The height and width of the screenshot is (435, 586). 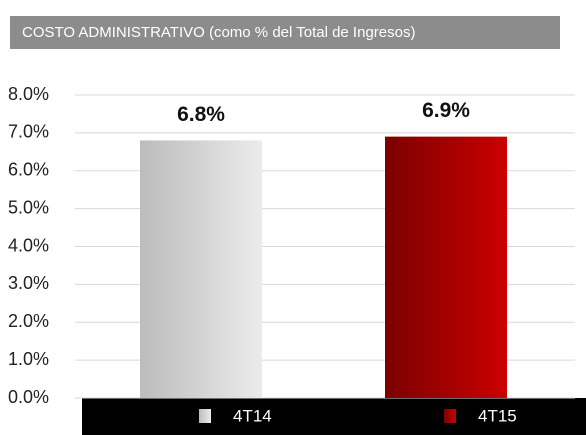 What do you see at coordinates (28, 321) in the screenshot?
I see `y-tick-label: 2.0%` at bounding box center [28, 321].